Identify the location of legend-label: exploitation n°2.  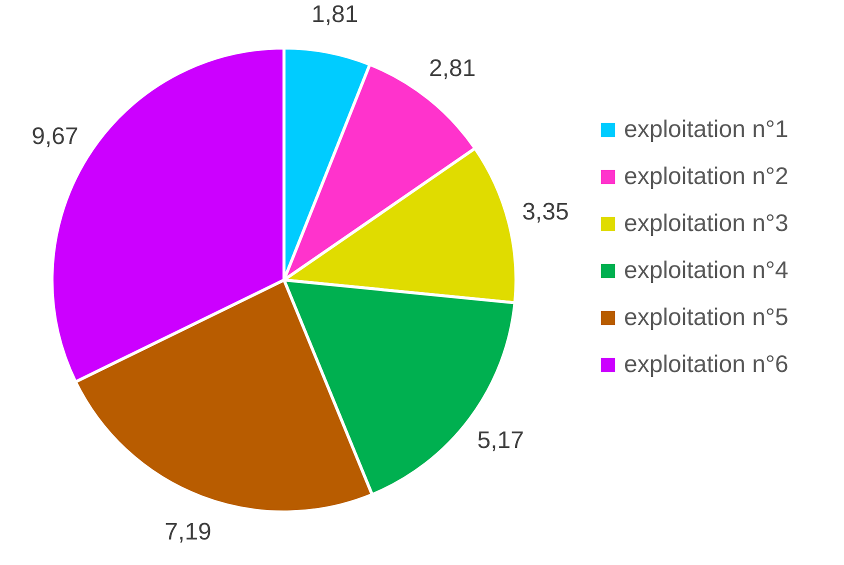
(706, 176).